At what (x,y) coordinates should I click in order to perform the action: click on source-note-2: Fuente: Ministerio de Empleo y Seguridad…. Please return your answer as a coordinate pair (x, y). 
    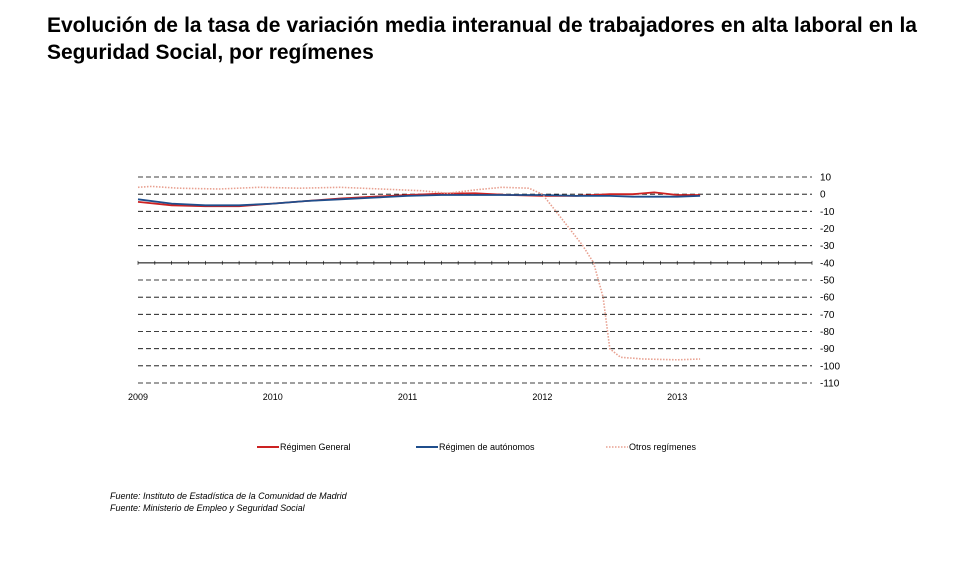
    Looking at the image, I should click on (207, 508).